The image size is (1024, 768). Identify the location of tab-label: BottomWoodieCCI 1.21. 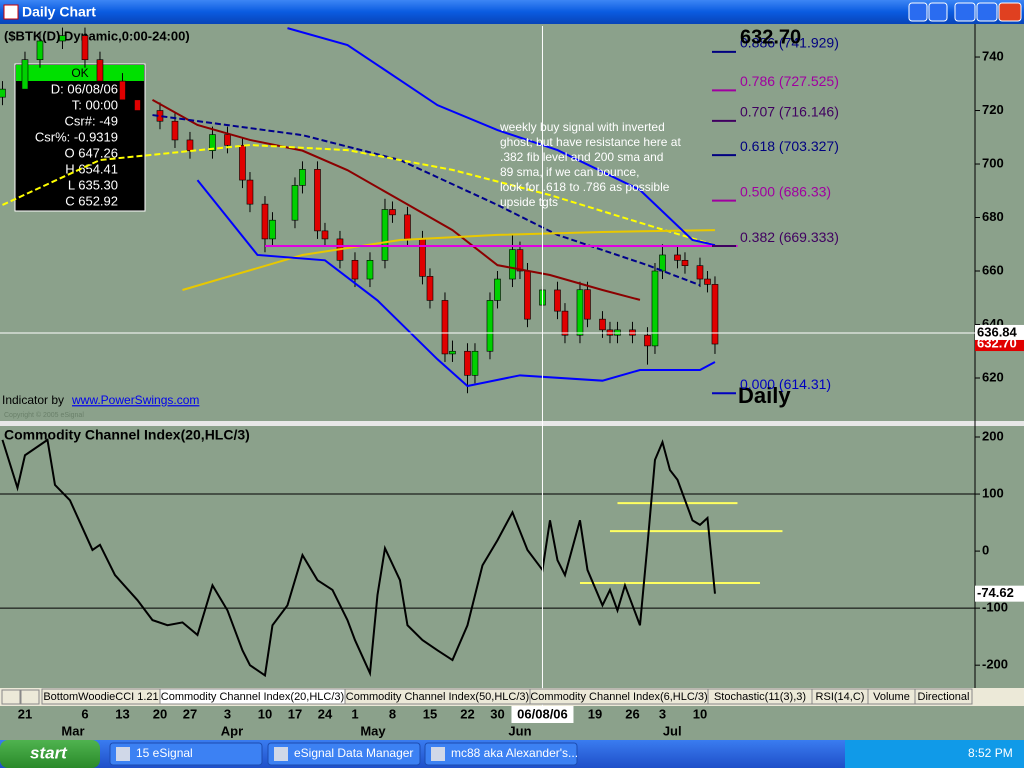
(100, 697).